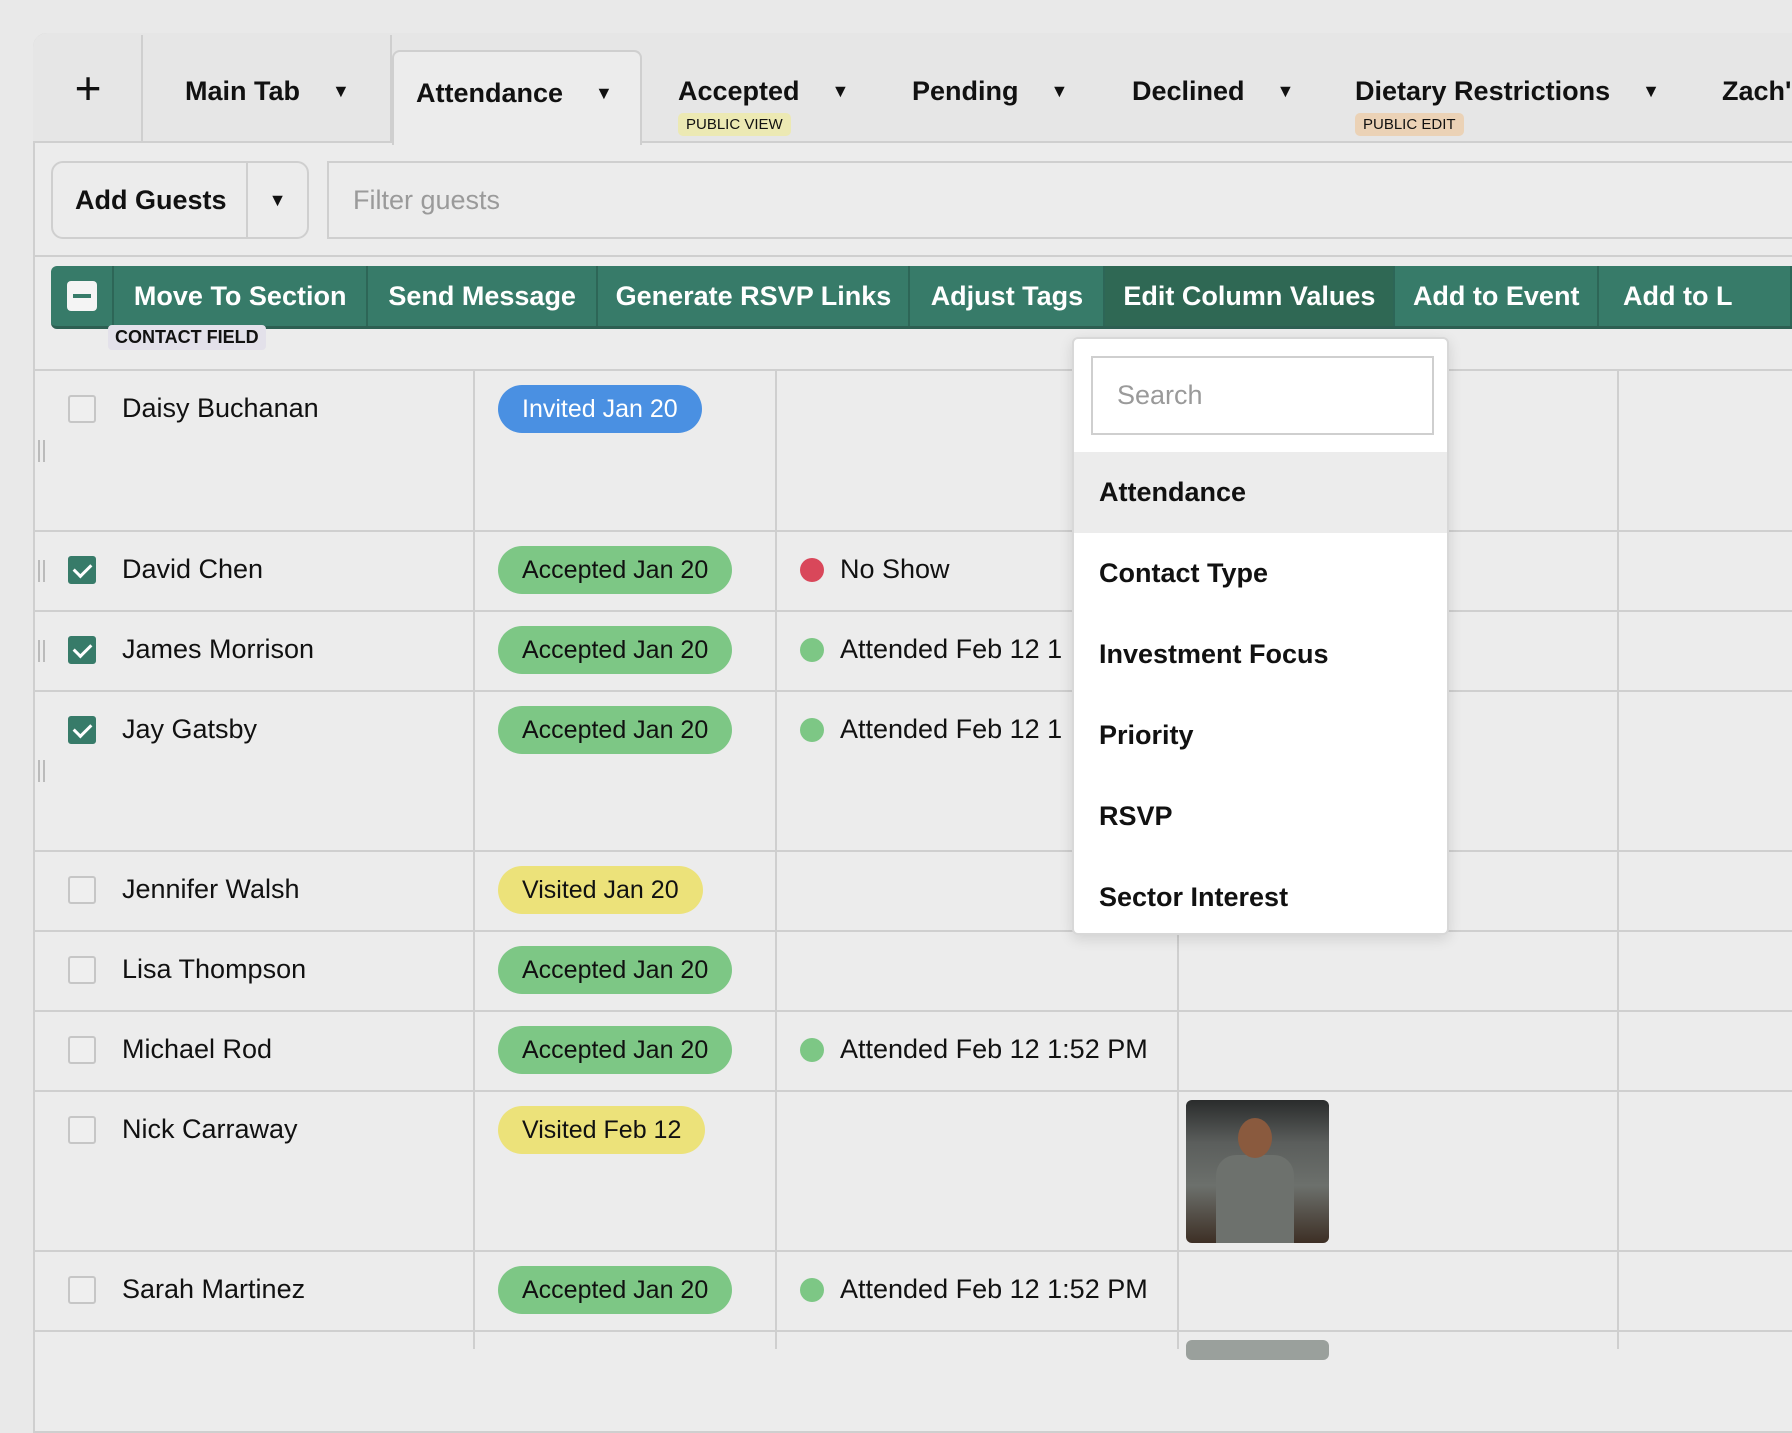 The width and height of the screenshot is (1792, 1433). I want to click on tab-accepted: Accepted ▼ PUBLIC VIEW, so click(775, 85).